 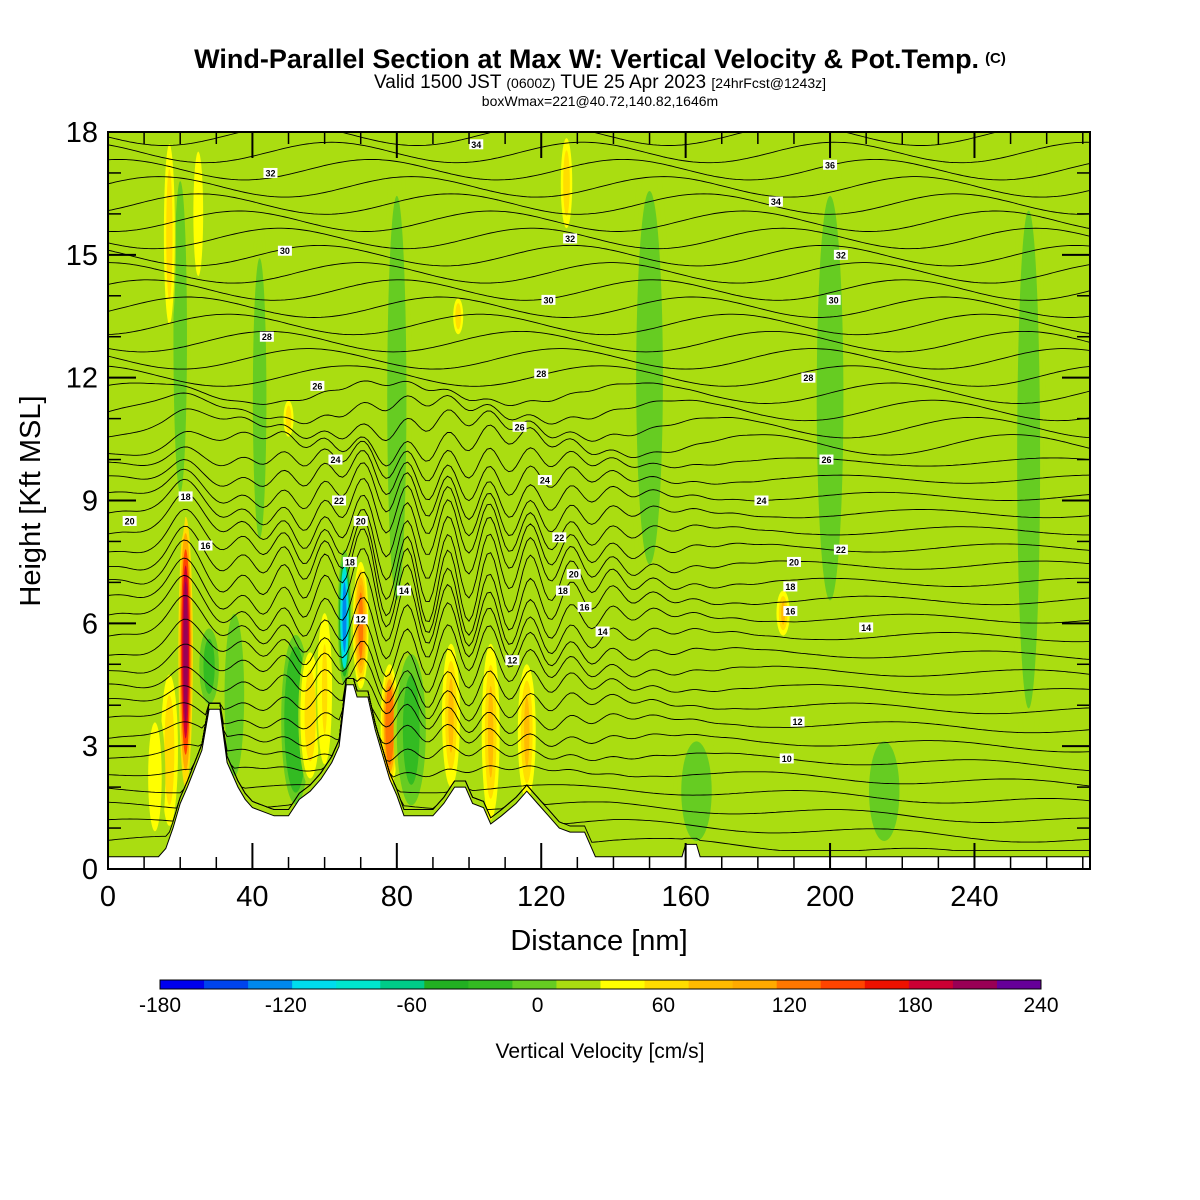 What do you see at coordinates (205, 545) in the screenshot?
I see `isentrope-label: 16` at bounding box center [205, 545].